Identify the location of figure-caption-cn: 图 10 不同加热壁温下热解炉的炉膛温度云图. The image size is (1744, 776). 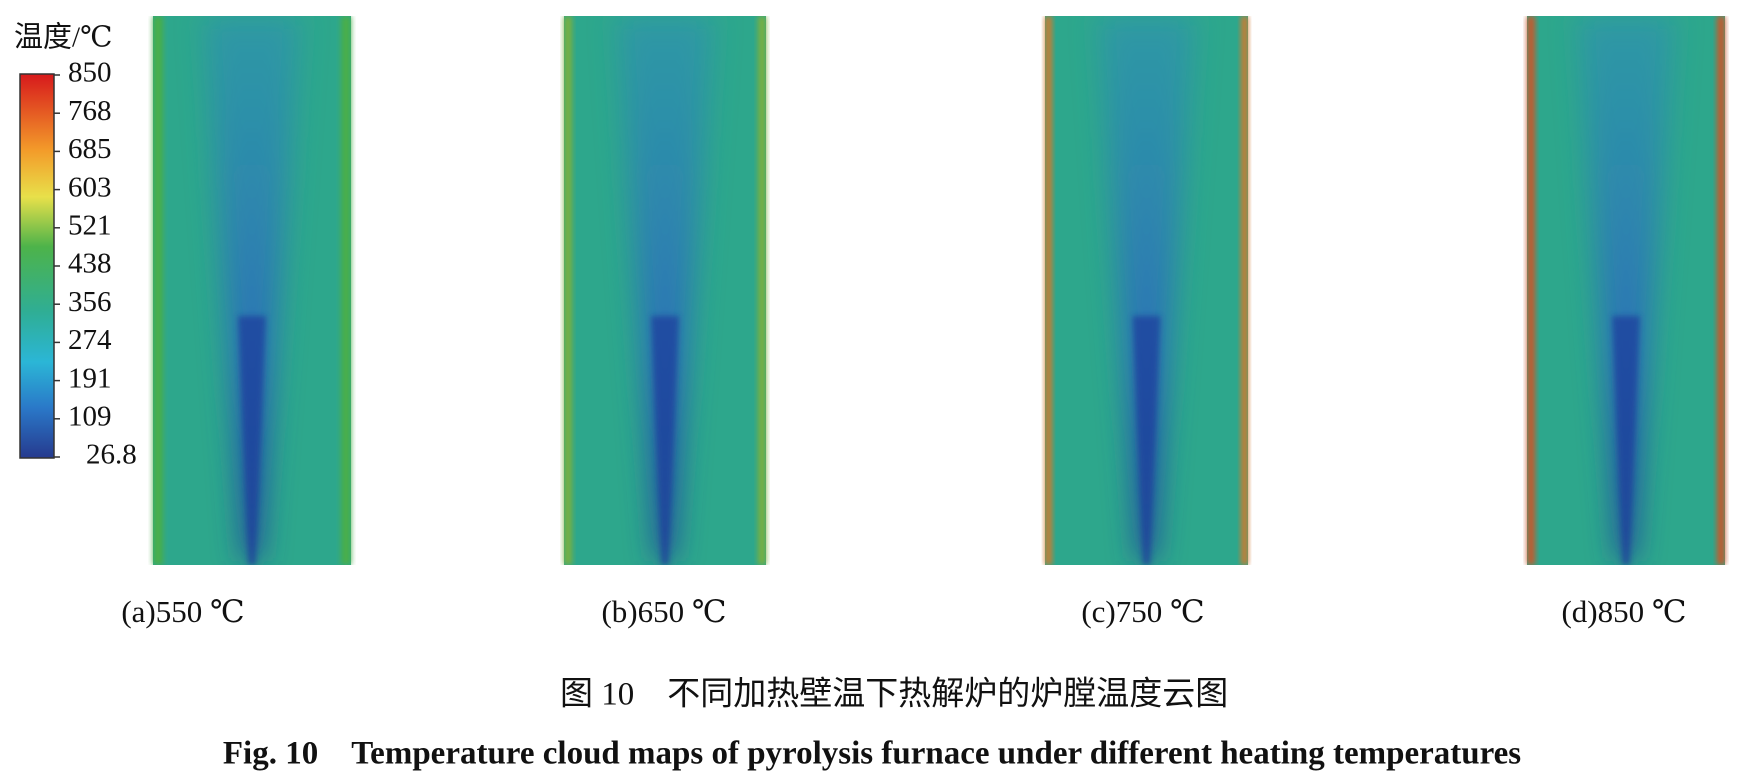
(894, 694).